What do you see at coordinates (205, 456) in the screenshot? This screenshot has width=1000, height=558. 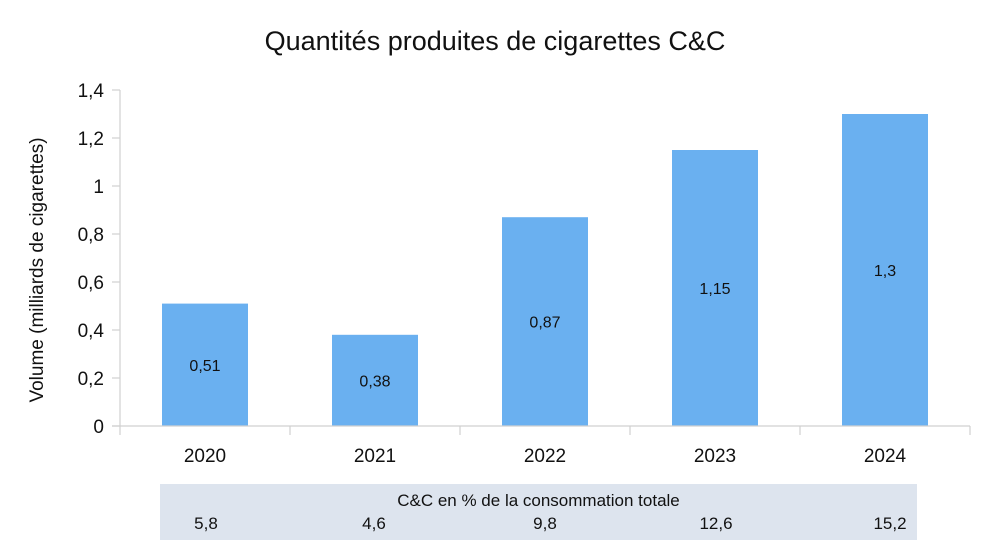 I see `x-tick-label-2020: 2020` at bounding box center [205, 456].